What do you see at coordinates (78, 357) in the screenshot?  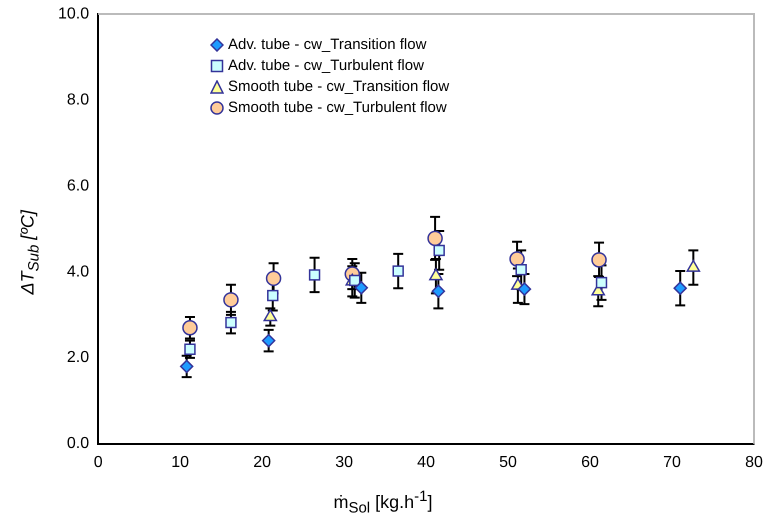 I see `y-tick-label: 2.0` at bounding box center [78, 357].